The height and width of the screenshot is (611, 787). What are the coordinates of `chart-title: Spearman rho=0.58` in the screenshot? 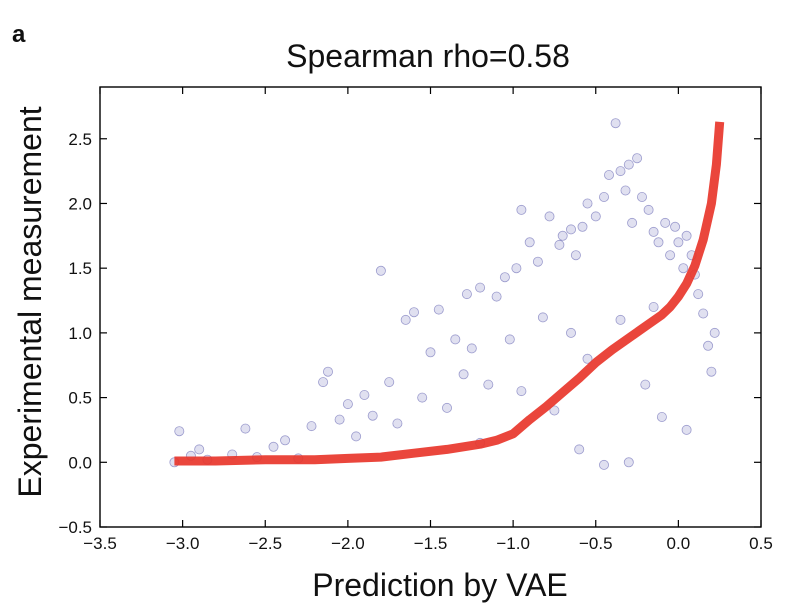 It's located at (428, 56).